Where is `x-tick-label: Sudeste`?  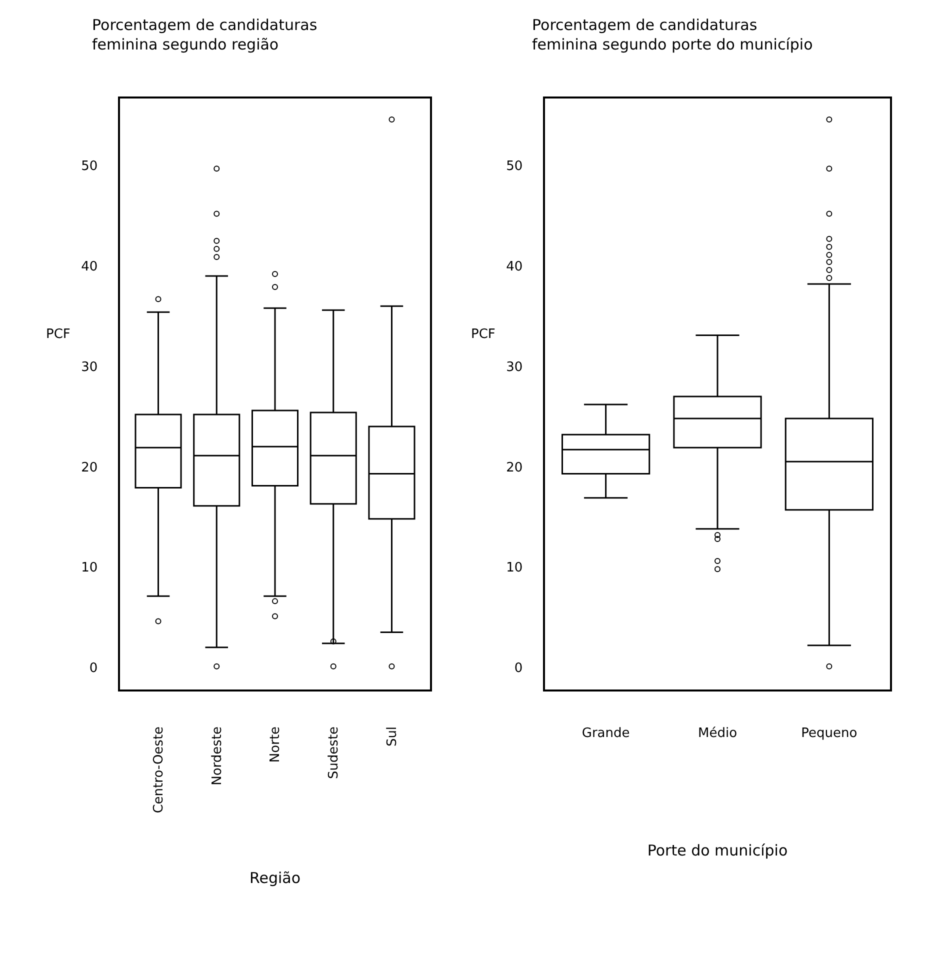
x-tick-label: Sudeste is located at coordinates (334, 753).